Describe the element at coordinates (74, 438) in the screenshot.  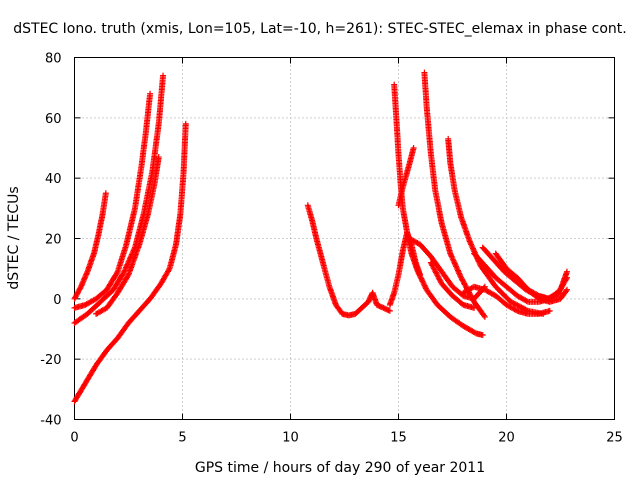
I see `x-tick-label: 0` at that location.